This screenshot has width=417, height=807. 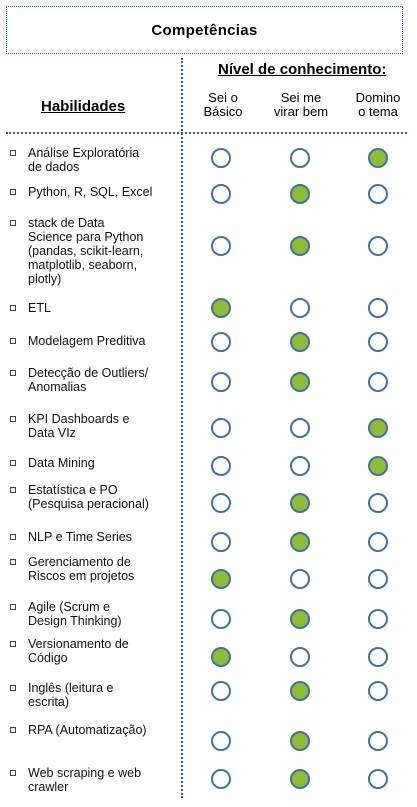 I want to click on skill-name: Data Mining, so click(x=103, y=463).